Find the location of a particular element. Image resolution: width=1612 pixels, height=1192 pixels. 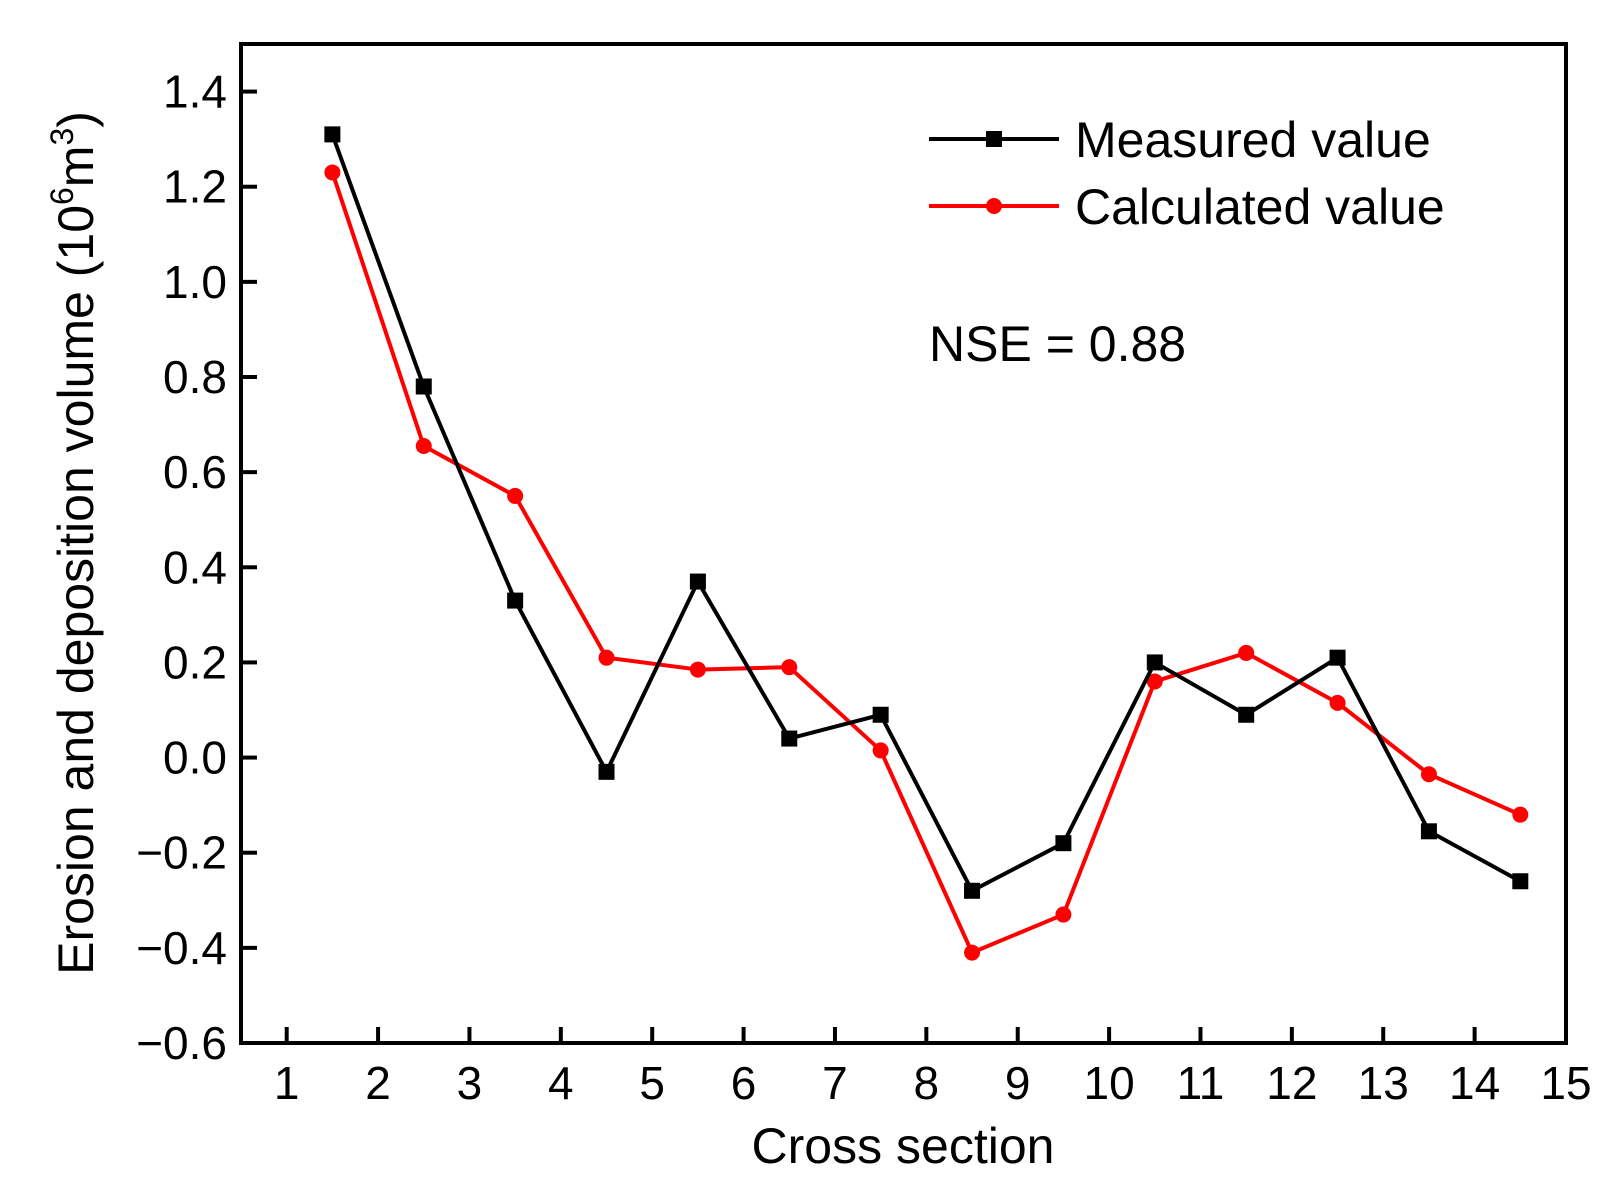

y-axis-ticks: −0.6 −0.4 −0.2 0.0 0.2 0.4 0.6 0.8 1.0 1.2 1.4 is located at coordinates (196, 567).